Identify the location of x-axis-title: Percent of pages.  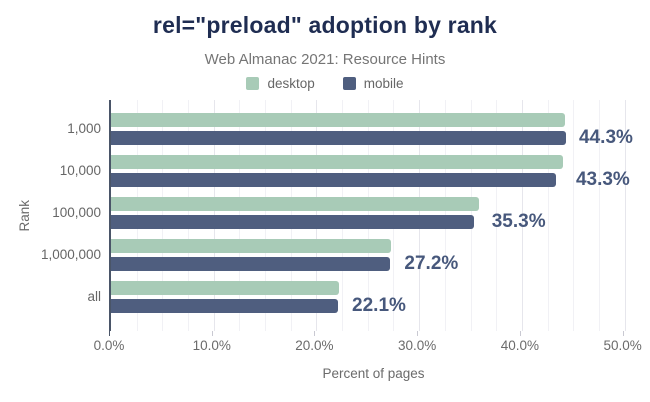
(373, 373).